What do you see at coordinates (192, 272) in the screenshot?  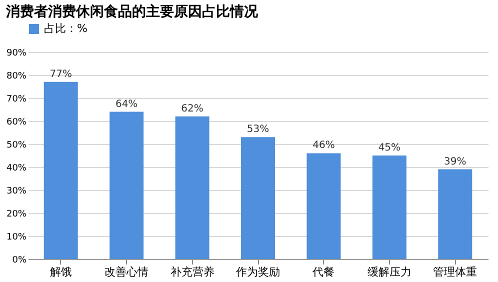 I see `x-tick-label: 补充营养` at bounding box center [192, 272].